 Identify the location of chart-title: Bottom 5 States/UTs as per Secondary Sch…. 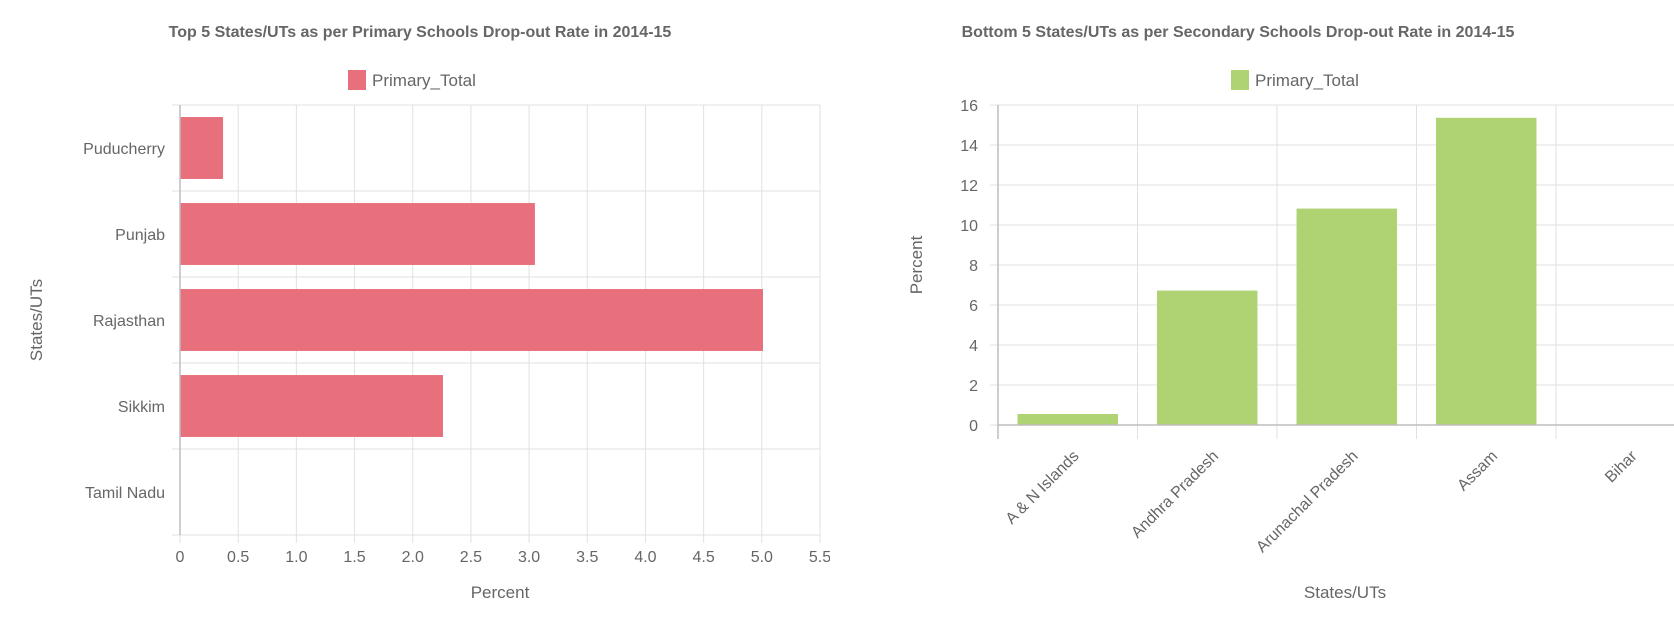
(1238, 32).